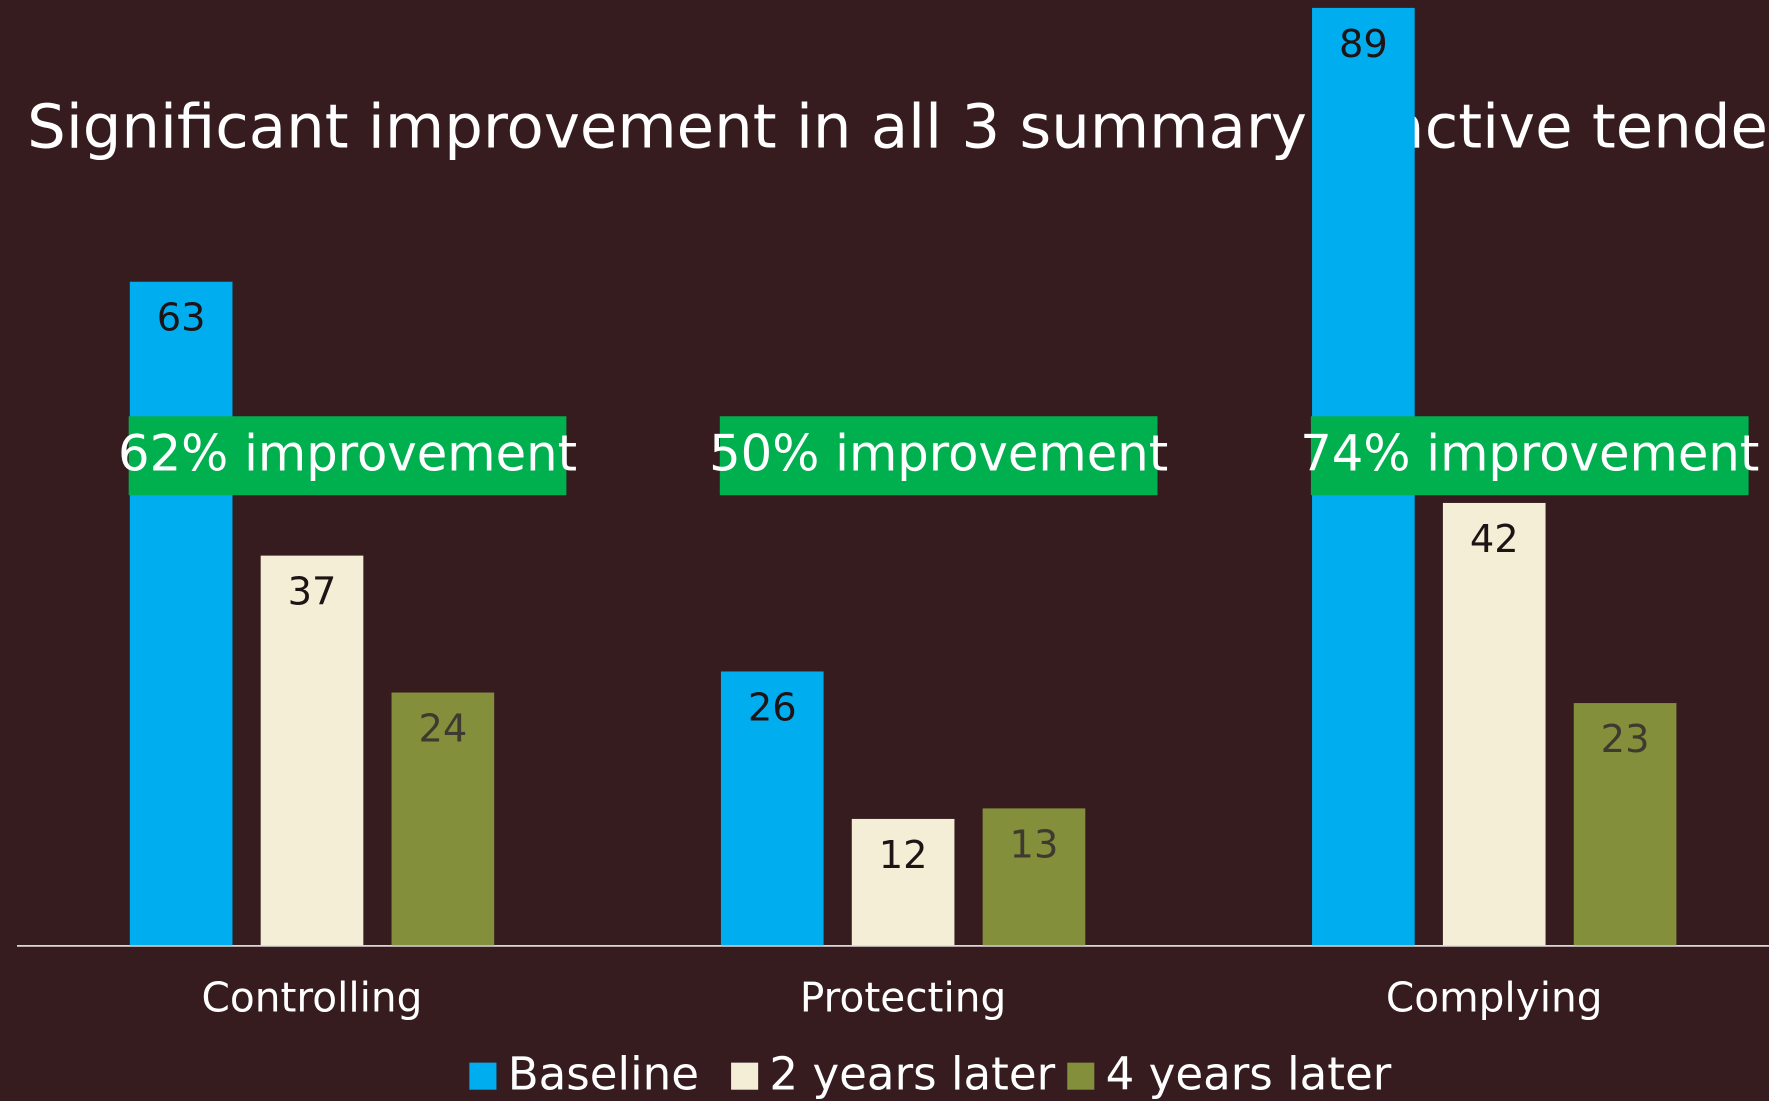  Describe the element at coordinates (1625, 739) in the screenshot. I see `data-label: 23` at that location.